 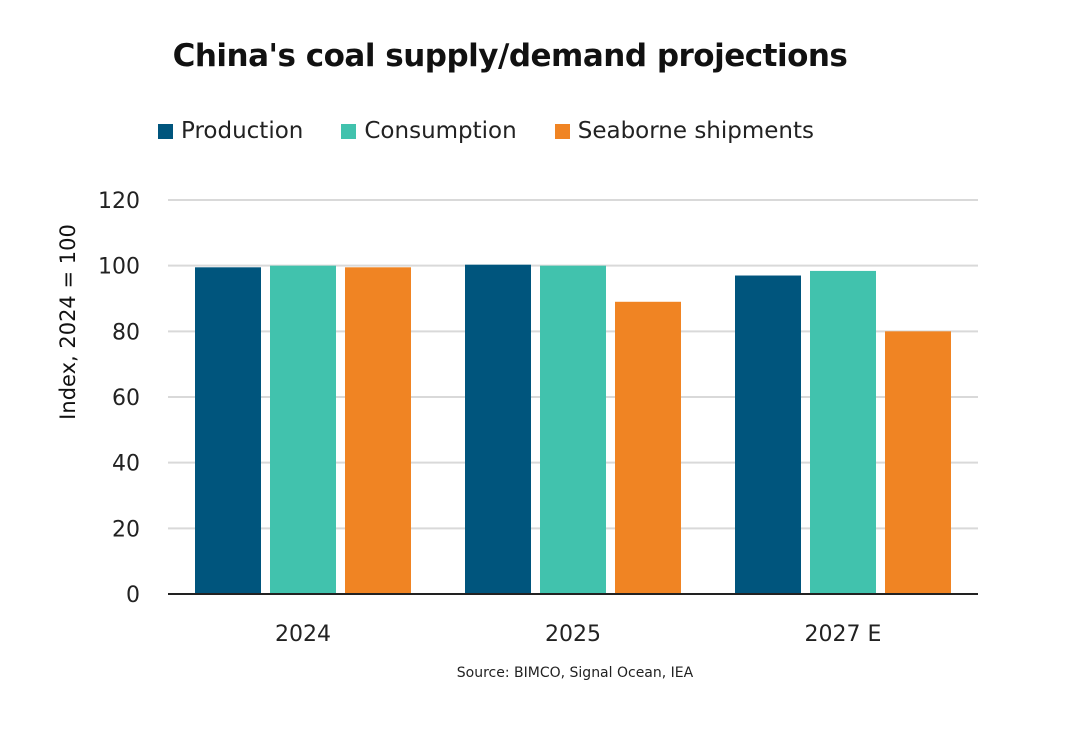 What do you see at coordinates (510, 56) in the screenshot?
I see `chart-title: China's coal supply/demand projections` at bounding box center [510, 56].